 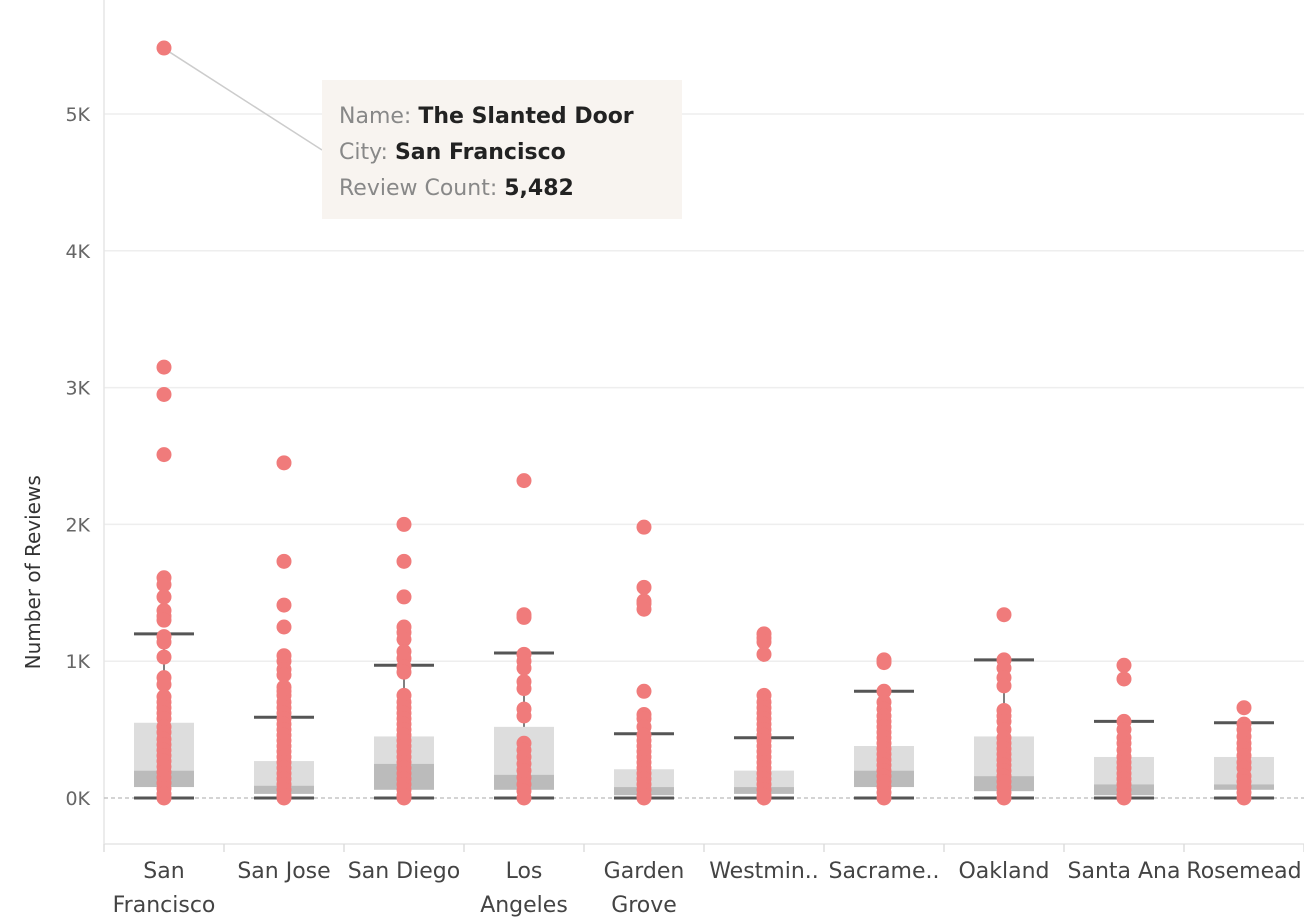 I want to click on tooltip-city-label: City:, so click(x=363, y=152).